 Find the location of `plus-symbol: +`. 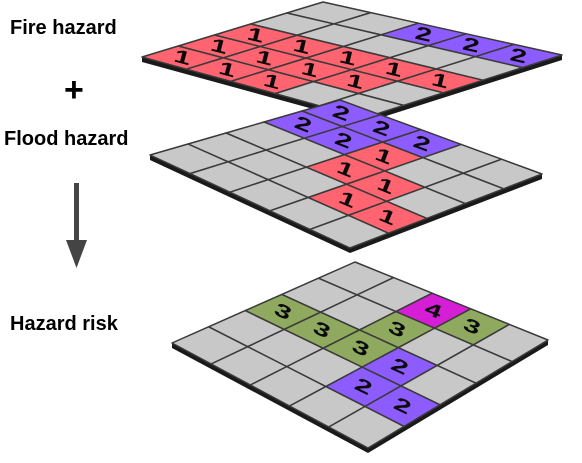

plus-symbol: + is located at coordinates (74, 90).